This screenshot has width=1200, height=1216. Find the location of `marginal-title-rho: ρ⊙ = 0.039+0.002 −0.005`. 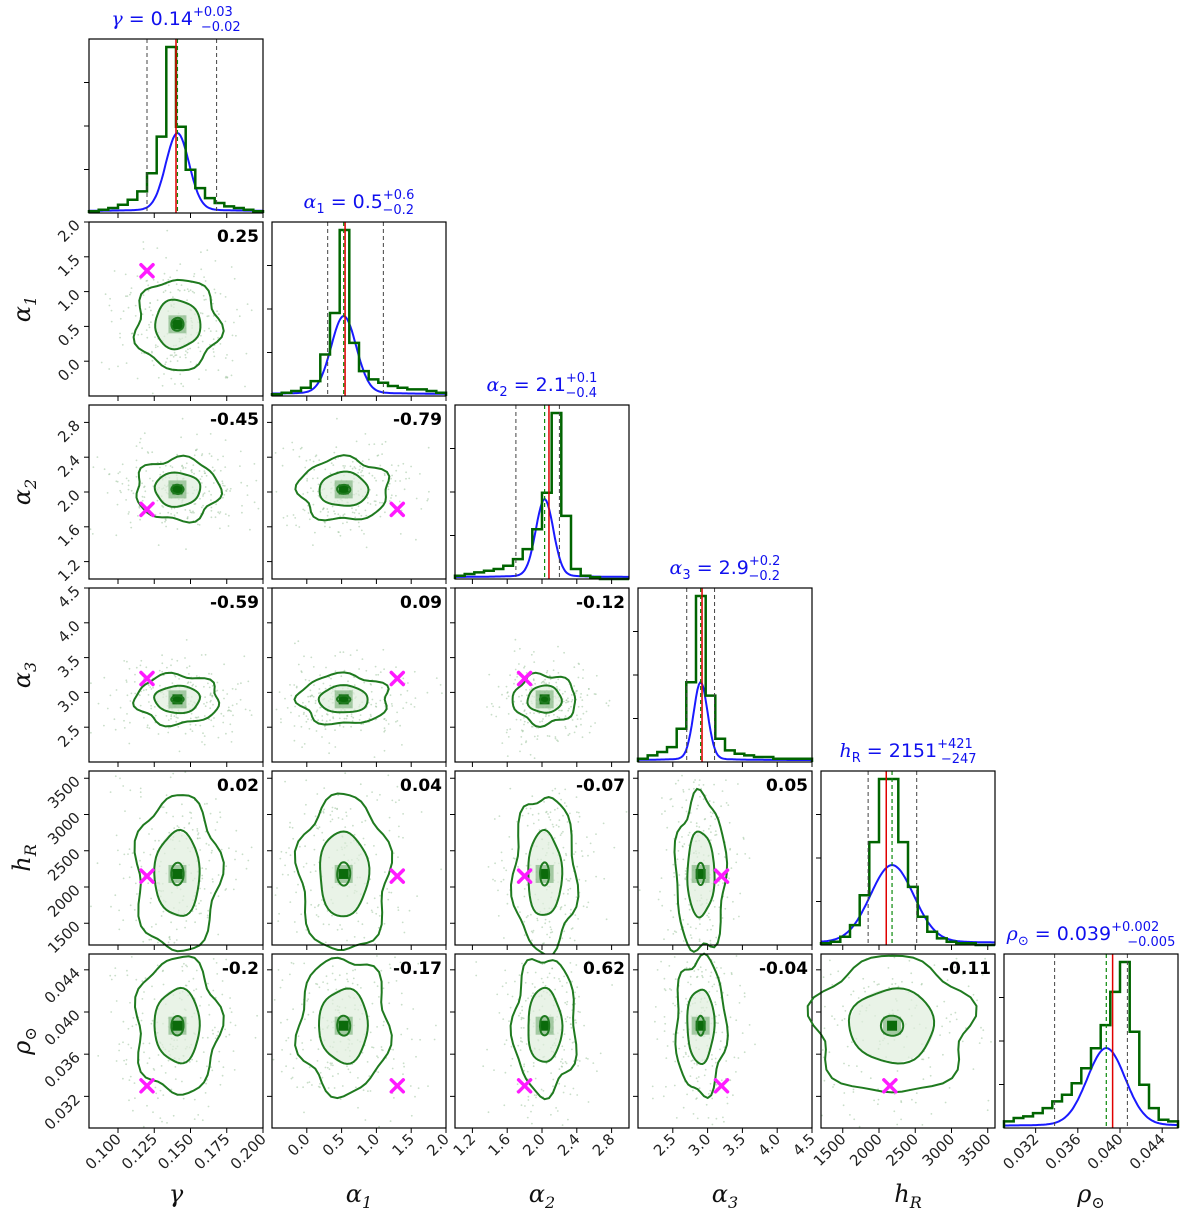

marginal-title-rho: ρ⊙ = 0.039+0.002 −0.005 is located at coordinates (1091, 935).